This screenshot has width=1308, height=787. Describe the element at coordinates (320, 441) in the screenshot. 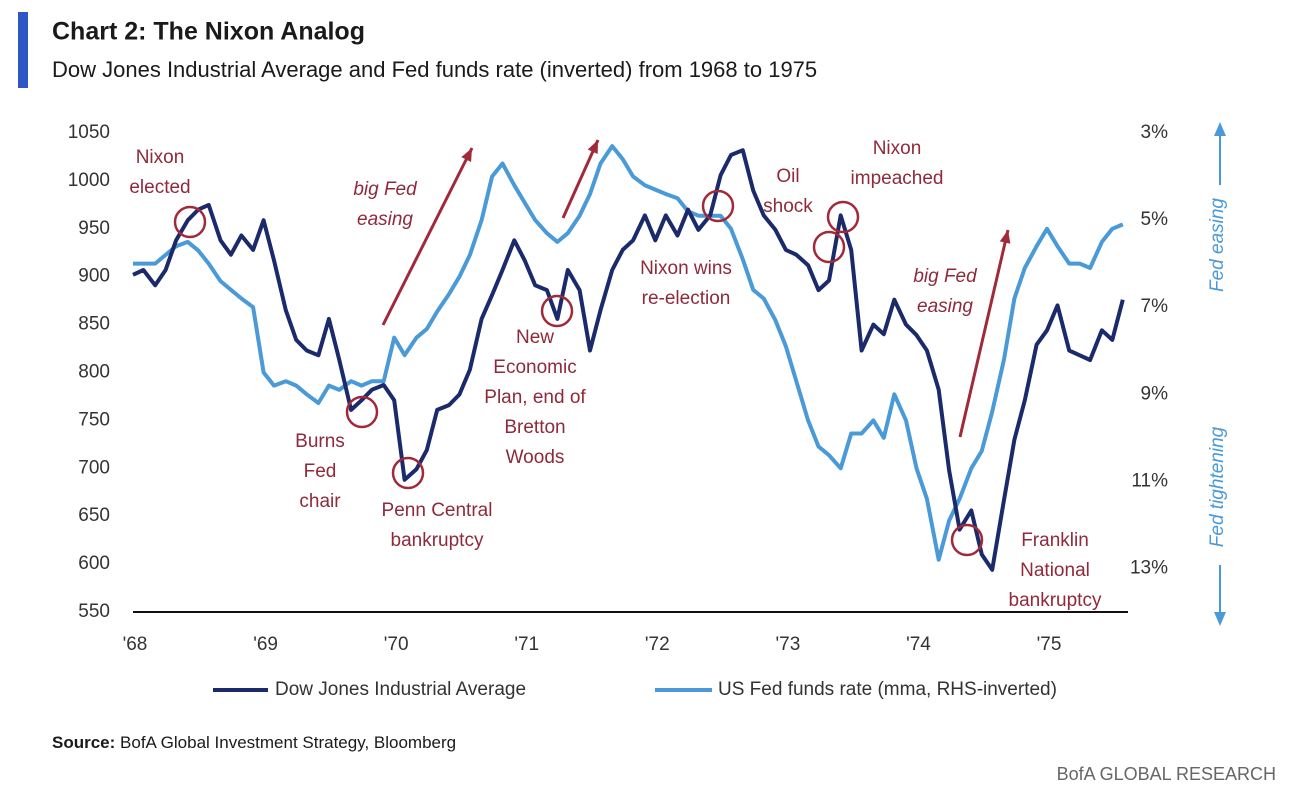

I see `annotation: Burns` at that location.